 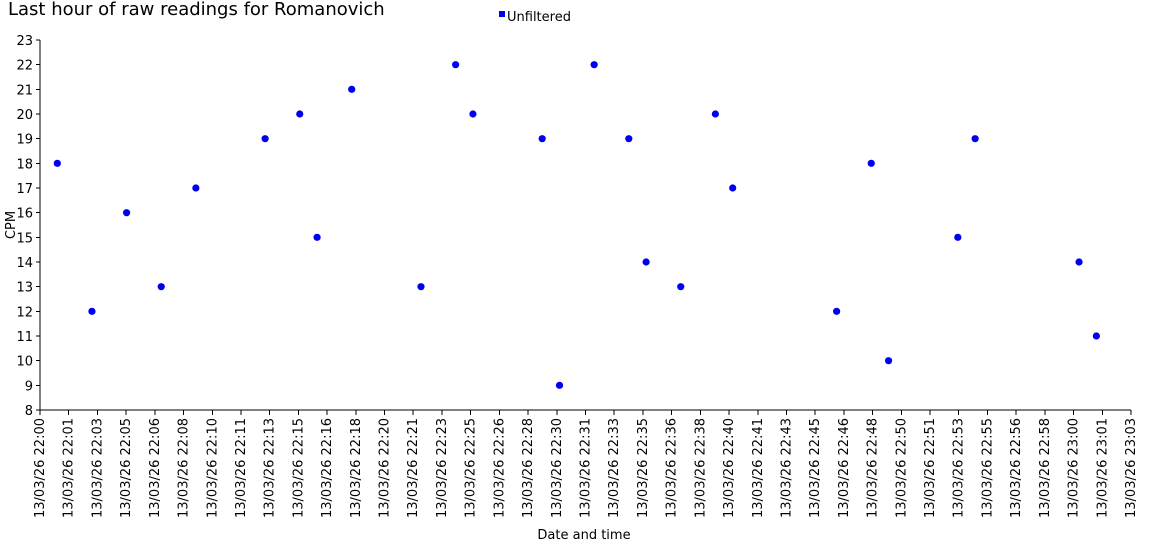 What do you see at coordinates (24, 288) in the screenshot?
I see `y-tick-label: 13` at bounding box center [24, 288].